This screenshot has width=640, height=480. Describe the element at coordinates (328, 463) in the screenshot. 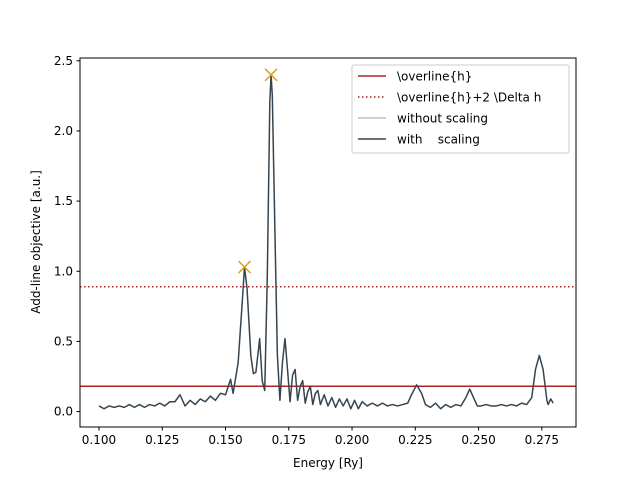

I see `x-axis-label: Energy [Ry]` at that location.